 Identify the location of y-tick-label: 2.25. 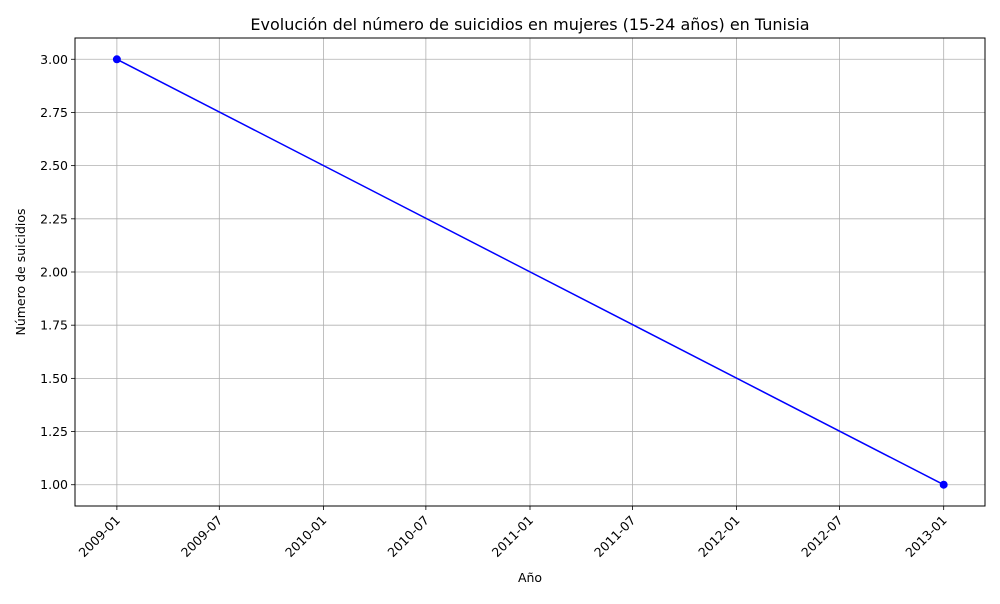
(54, 218).